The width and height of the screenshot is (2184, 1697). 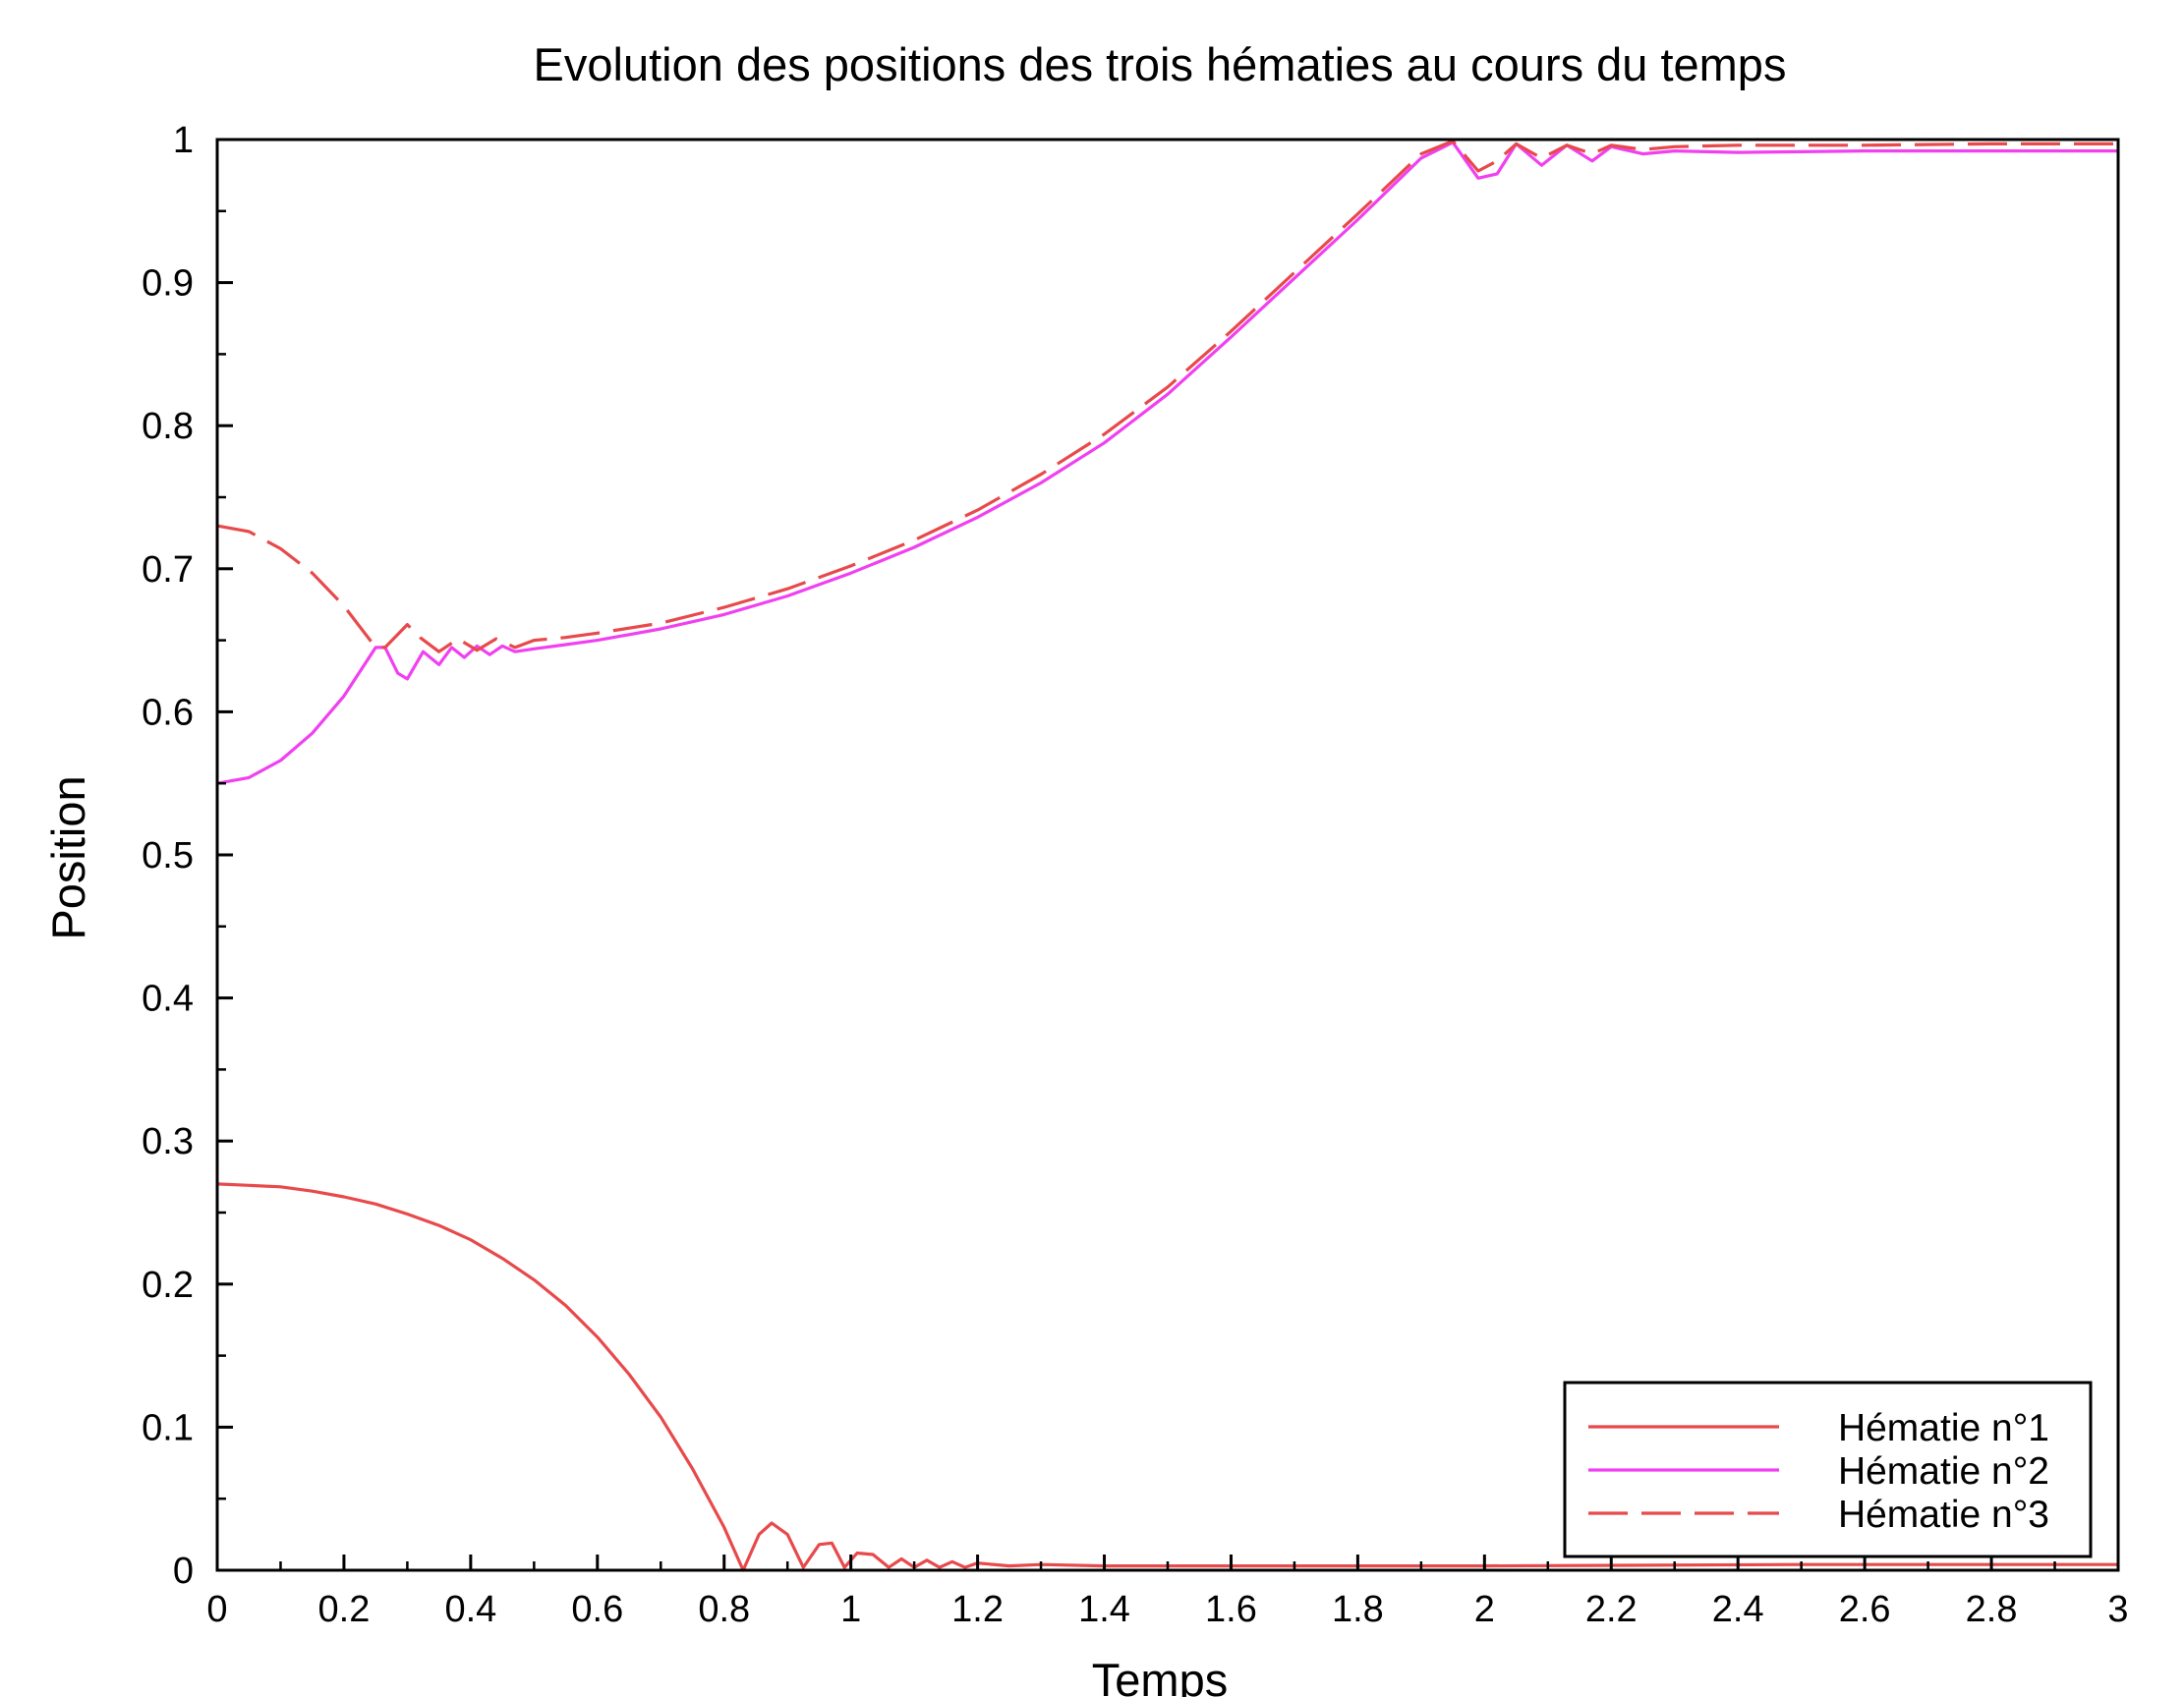 I want to click on y-tick-label: 0, so click(x=183, y=1572).